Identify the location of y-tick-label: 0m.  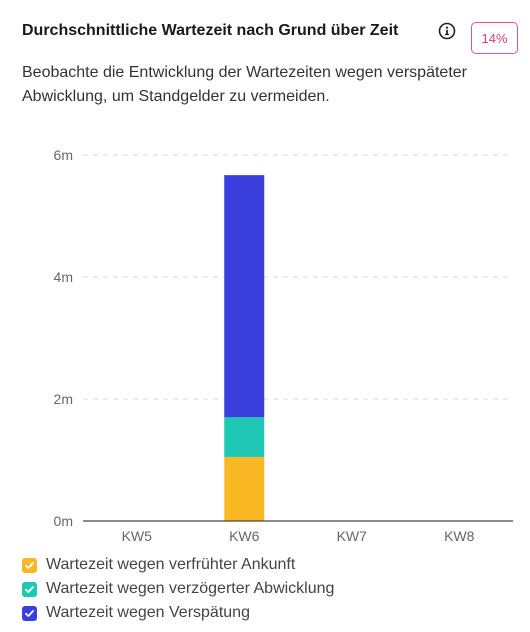
(63, 521).